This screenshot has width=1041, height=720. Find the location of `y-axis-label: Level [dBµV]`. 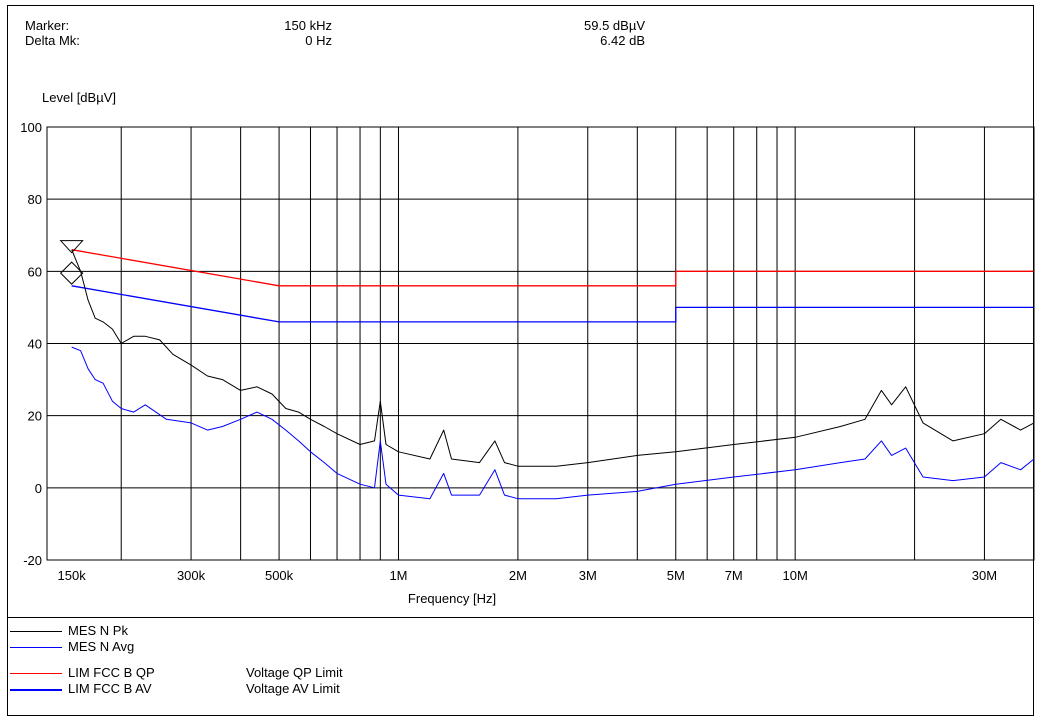

y-axis-label: Level [dBµV] is located at coordinates (79, 97).